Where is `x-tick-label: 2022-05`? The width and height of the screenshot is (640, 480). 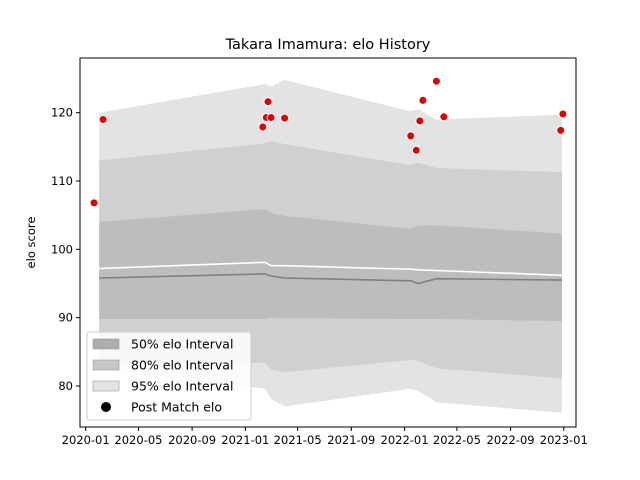 x-tick-label: 2022-05 is located at coordinates (457, 440).